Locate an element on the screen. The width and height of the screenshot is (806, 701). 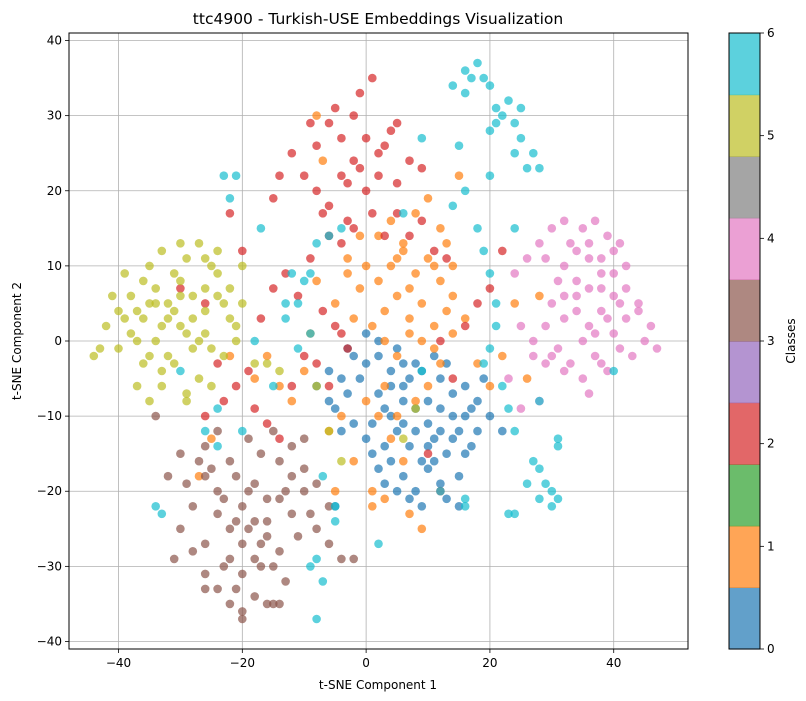
y-tick-label: −30 is located at coordinates (49, 566).